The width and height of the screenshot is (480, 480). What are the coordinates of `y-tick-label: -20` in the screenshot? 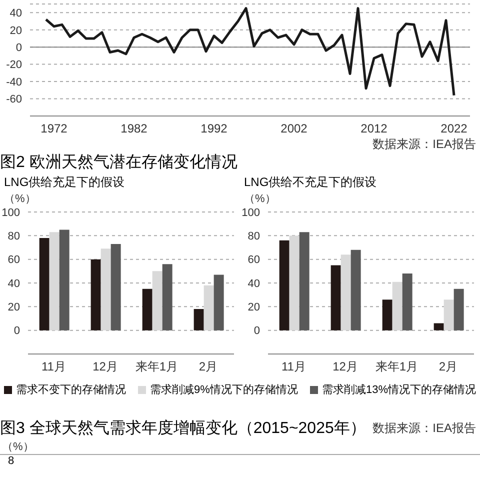 It's located at (14, 65).